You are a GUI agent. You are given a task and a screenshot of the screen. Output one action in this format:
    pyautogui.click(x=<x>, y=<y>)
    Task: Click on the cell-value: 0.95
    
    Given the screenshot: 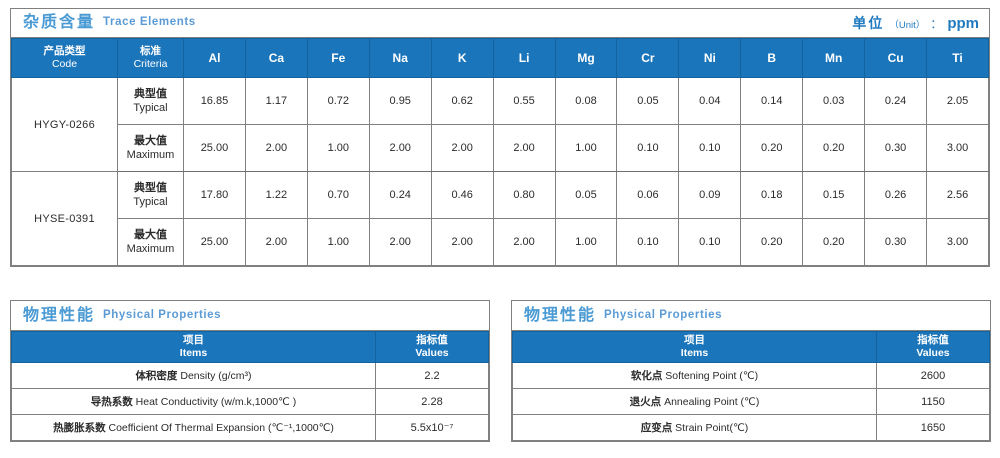 What is the action you would take?
    pyautogui.click(x=400, y=101)
    